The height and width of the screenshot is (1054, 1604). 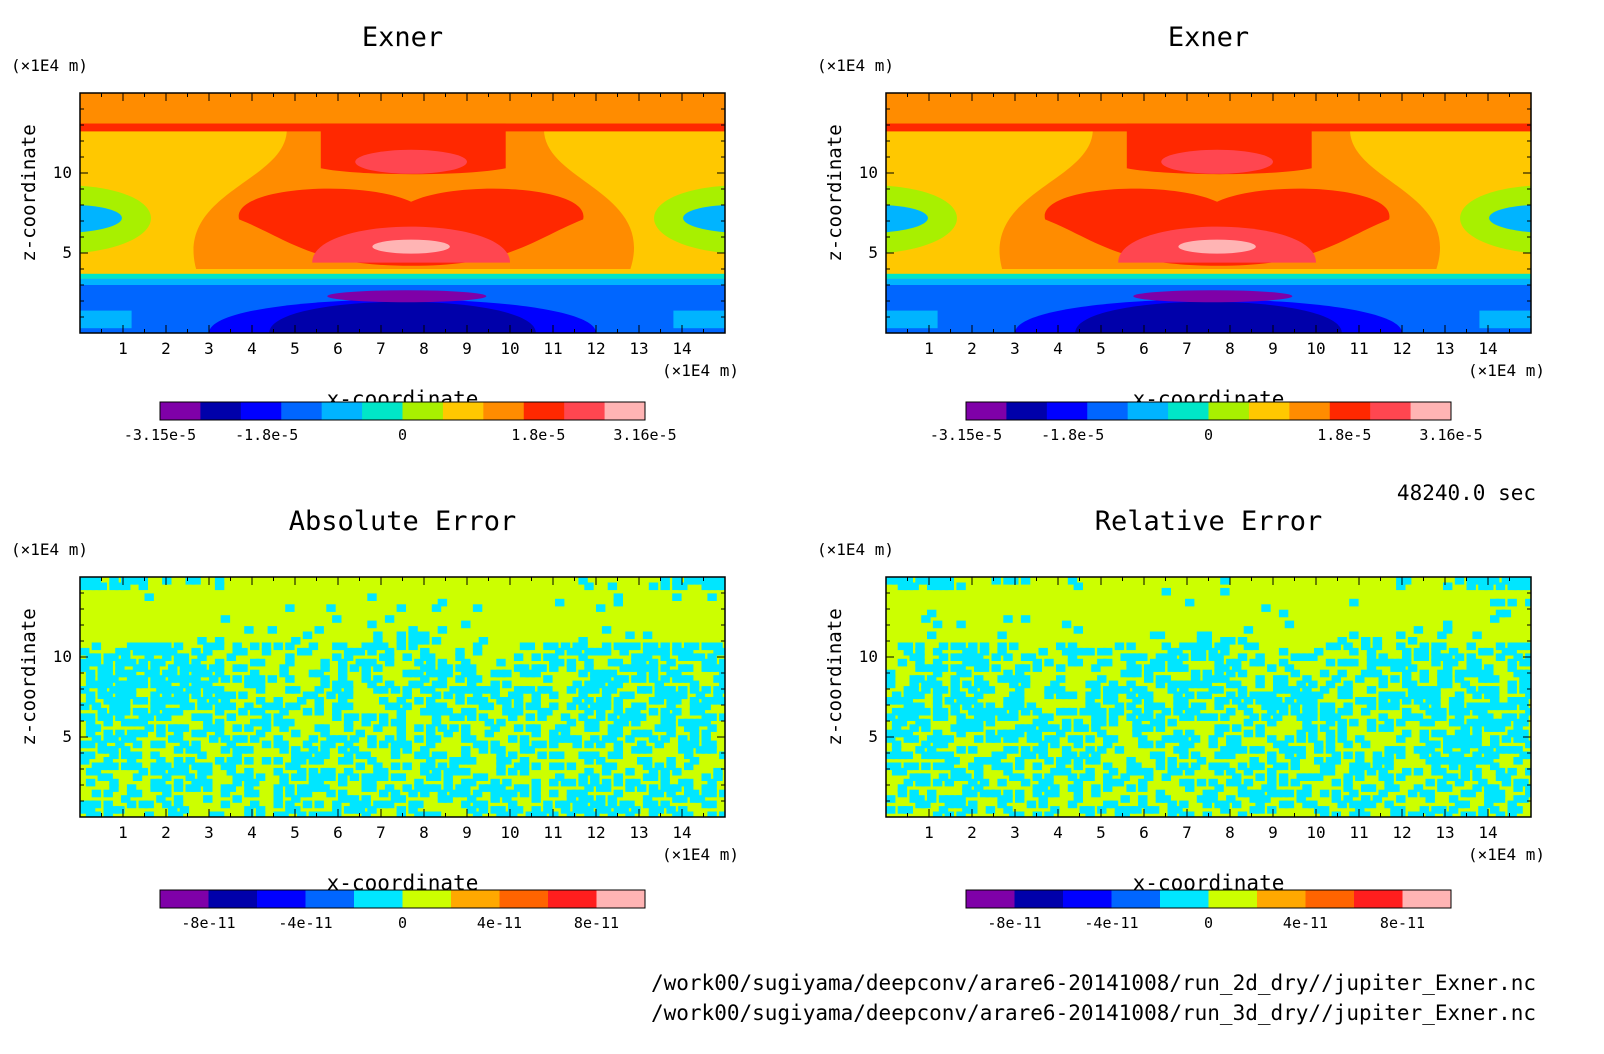 What do you see at coordinates (1058, 348) in the screenshot?
I see `x-tick-label: 4` at bounding box center [1058, 348].